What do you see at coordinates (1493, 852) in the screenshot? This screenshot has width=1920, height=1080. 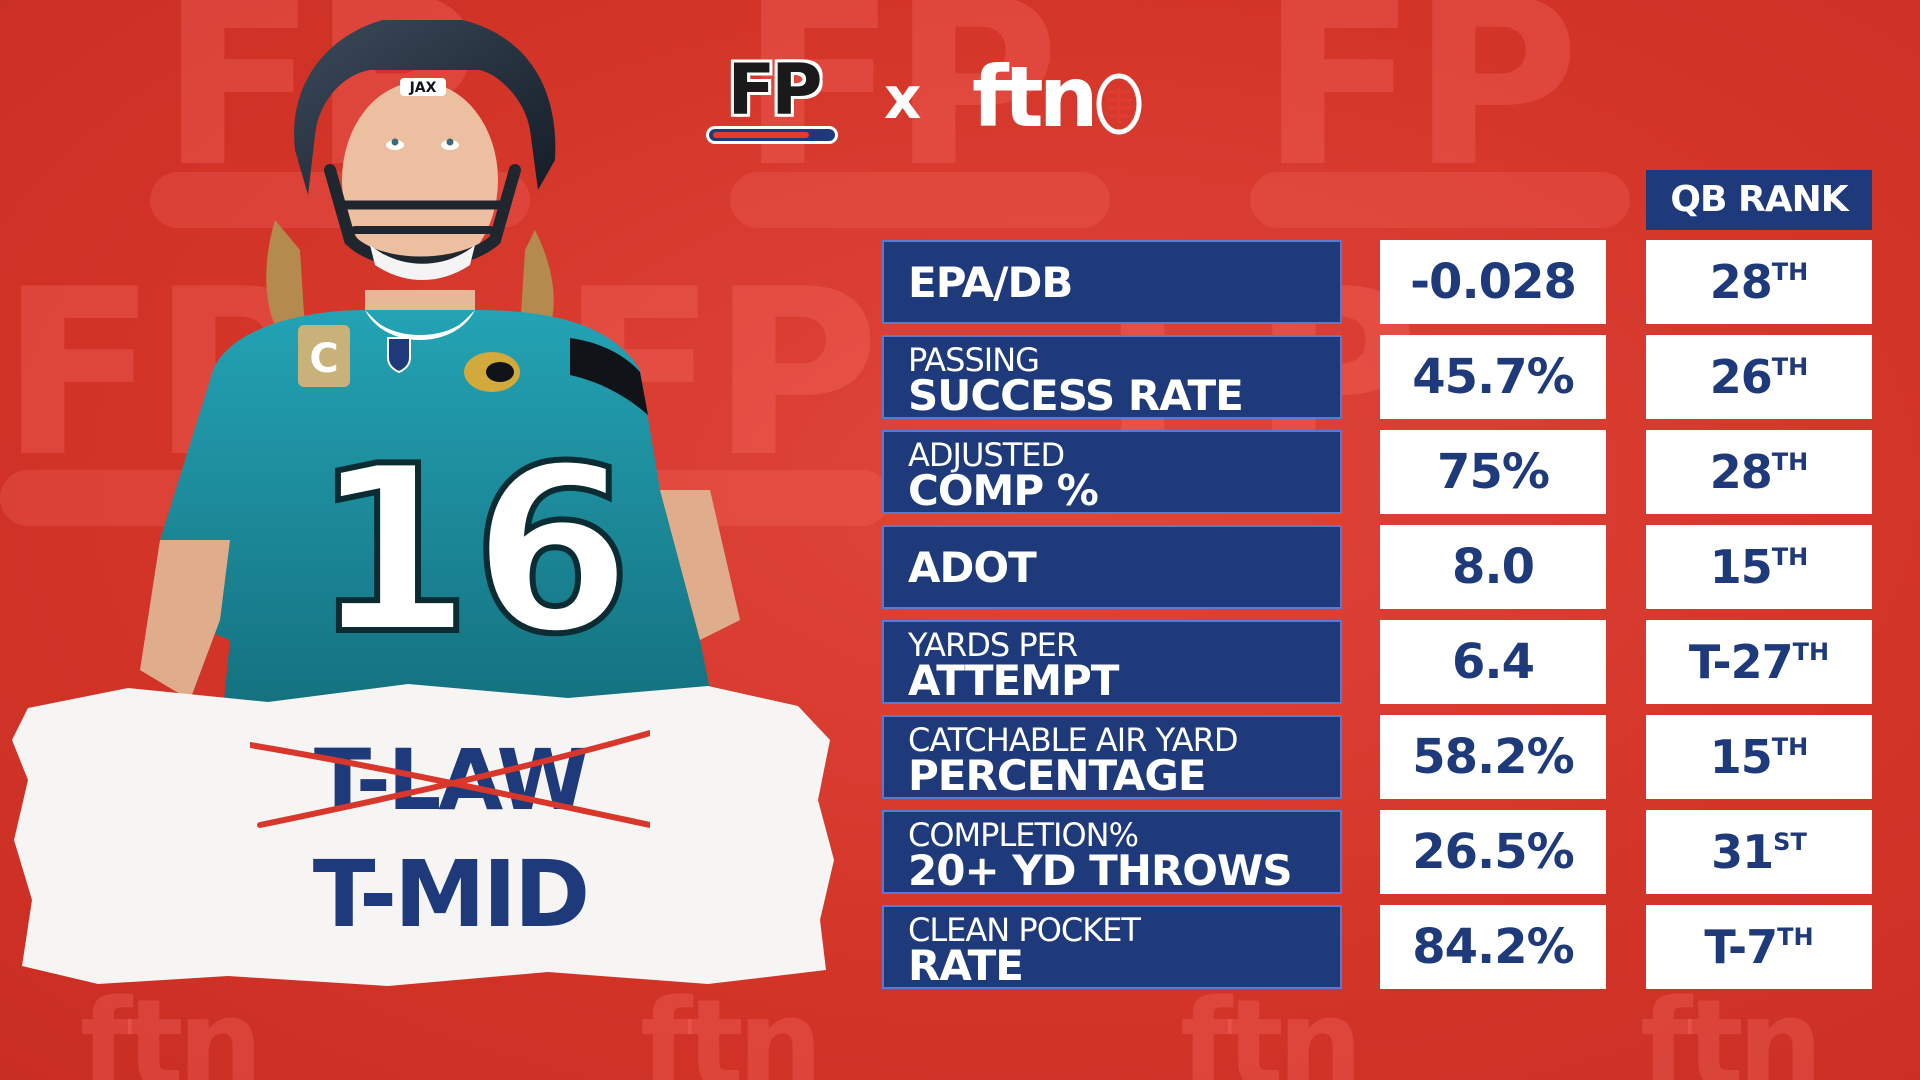 I see `stat-value: 26.5%` at bounding box center [1493, 852].